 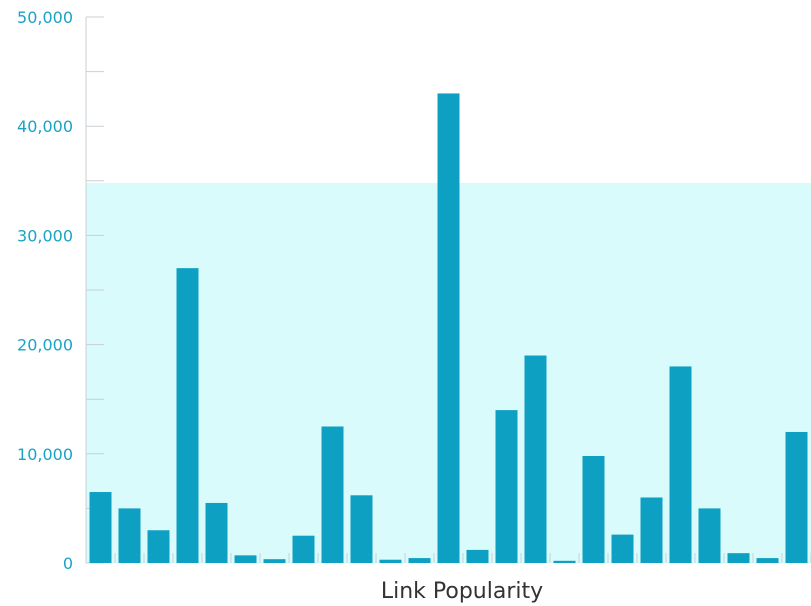 What do you see at coordinates (45, 235) in the screenshot?
I see `y-tick-label: 30,000` at bounding box center [45, 235].